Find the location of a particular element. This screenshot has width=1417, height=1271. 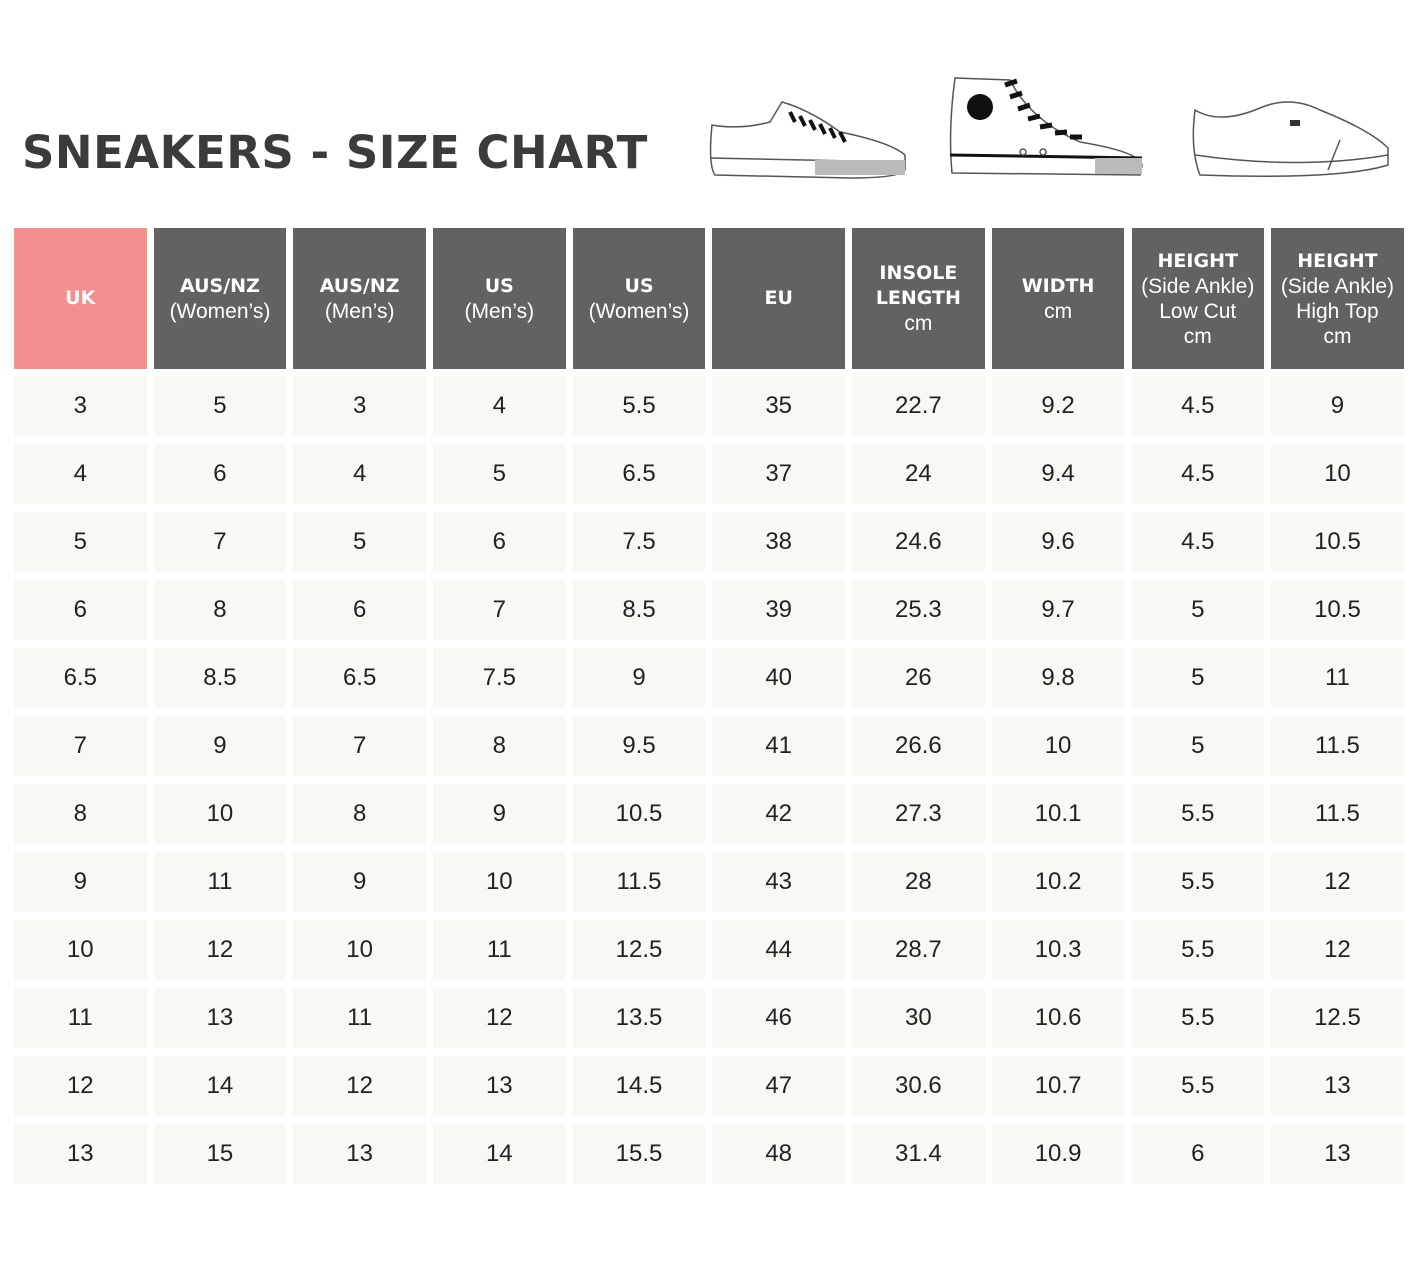

column-header: EU is located at coordinates (778, 298).